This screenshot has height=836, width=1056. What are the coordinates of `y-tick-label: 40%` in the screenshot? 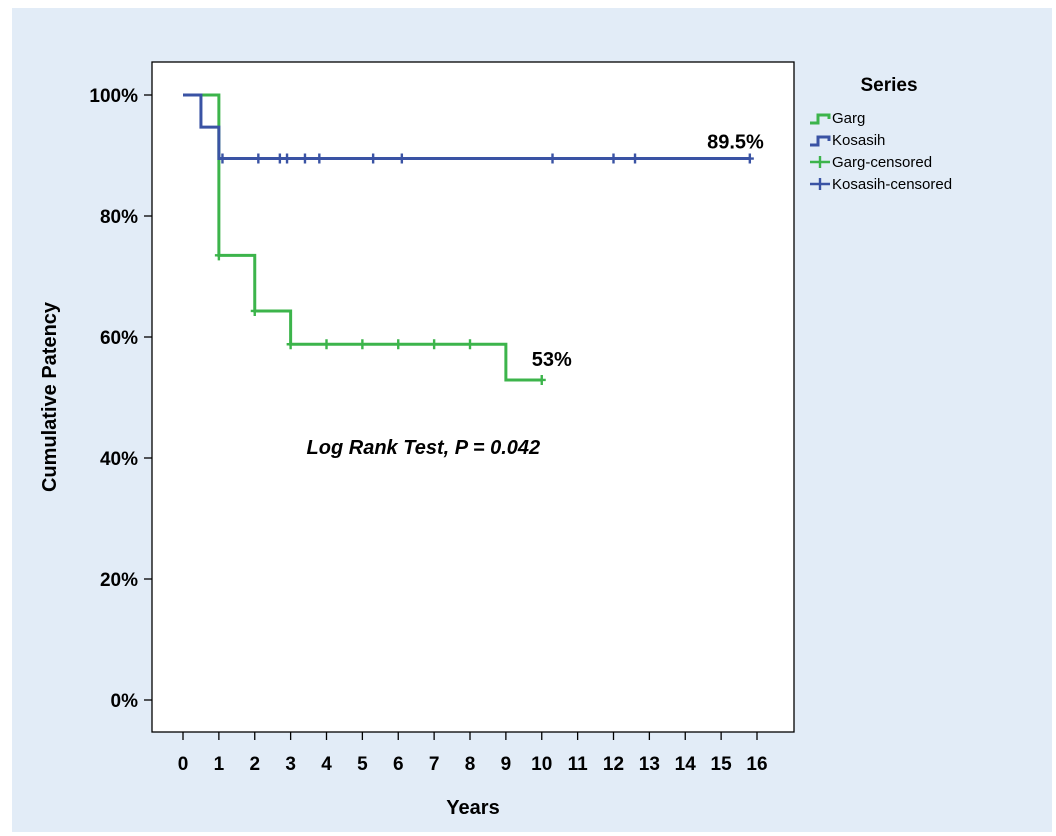 It's located at (119, 459).